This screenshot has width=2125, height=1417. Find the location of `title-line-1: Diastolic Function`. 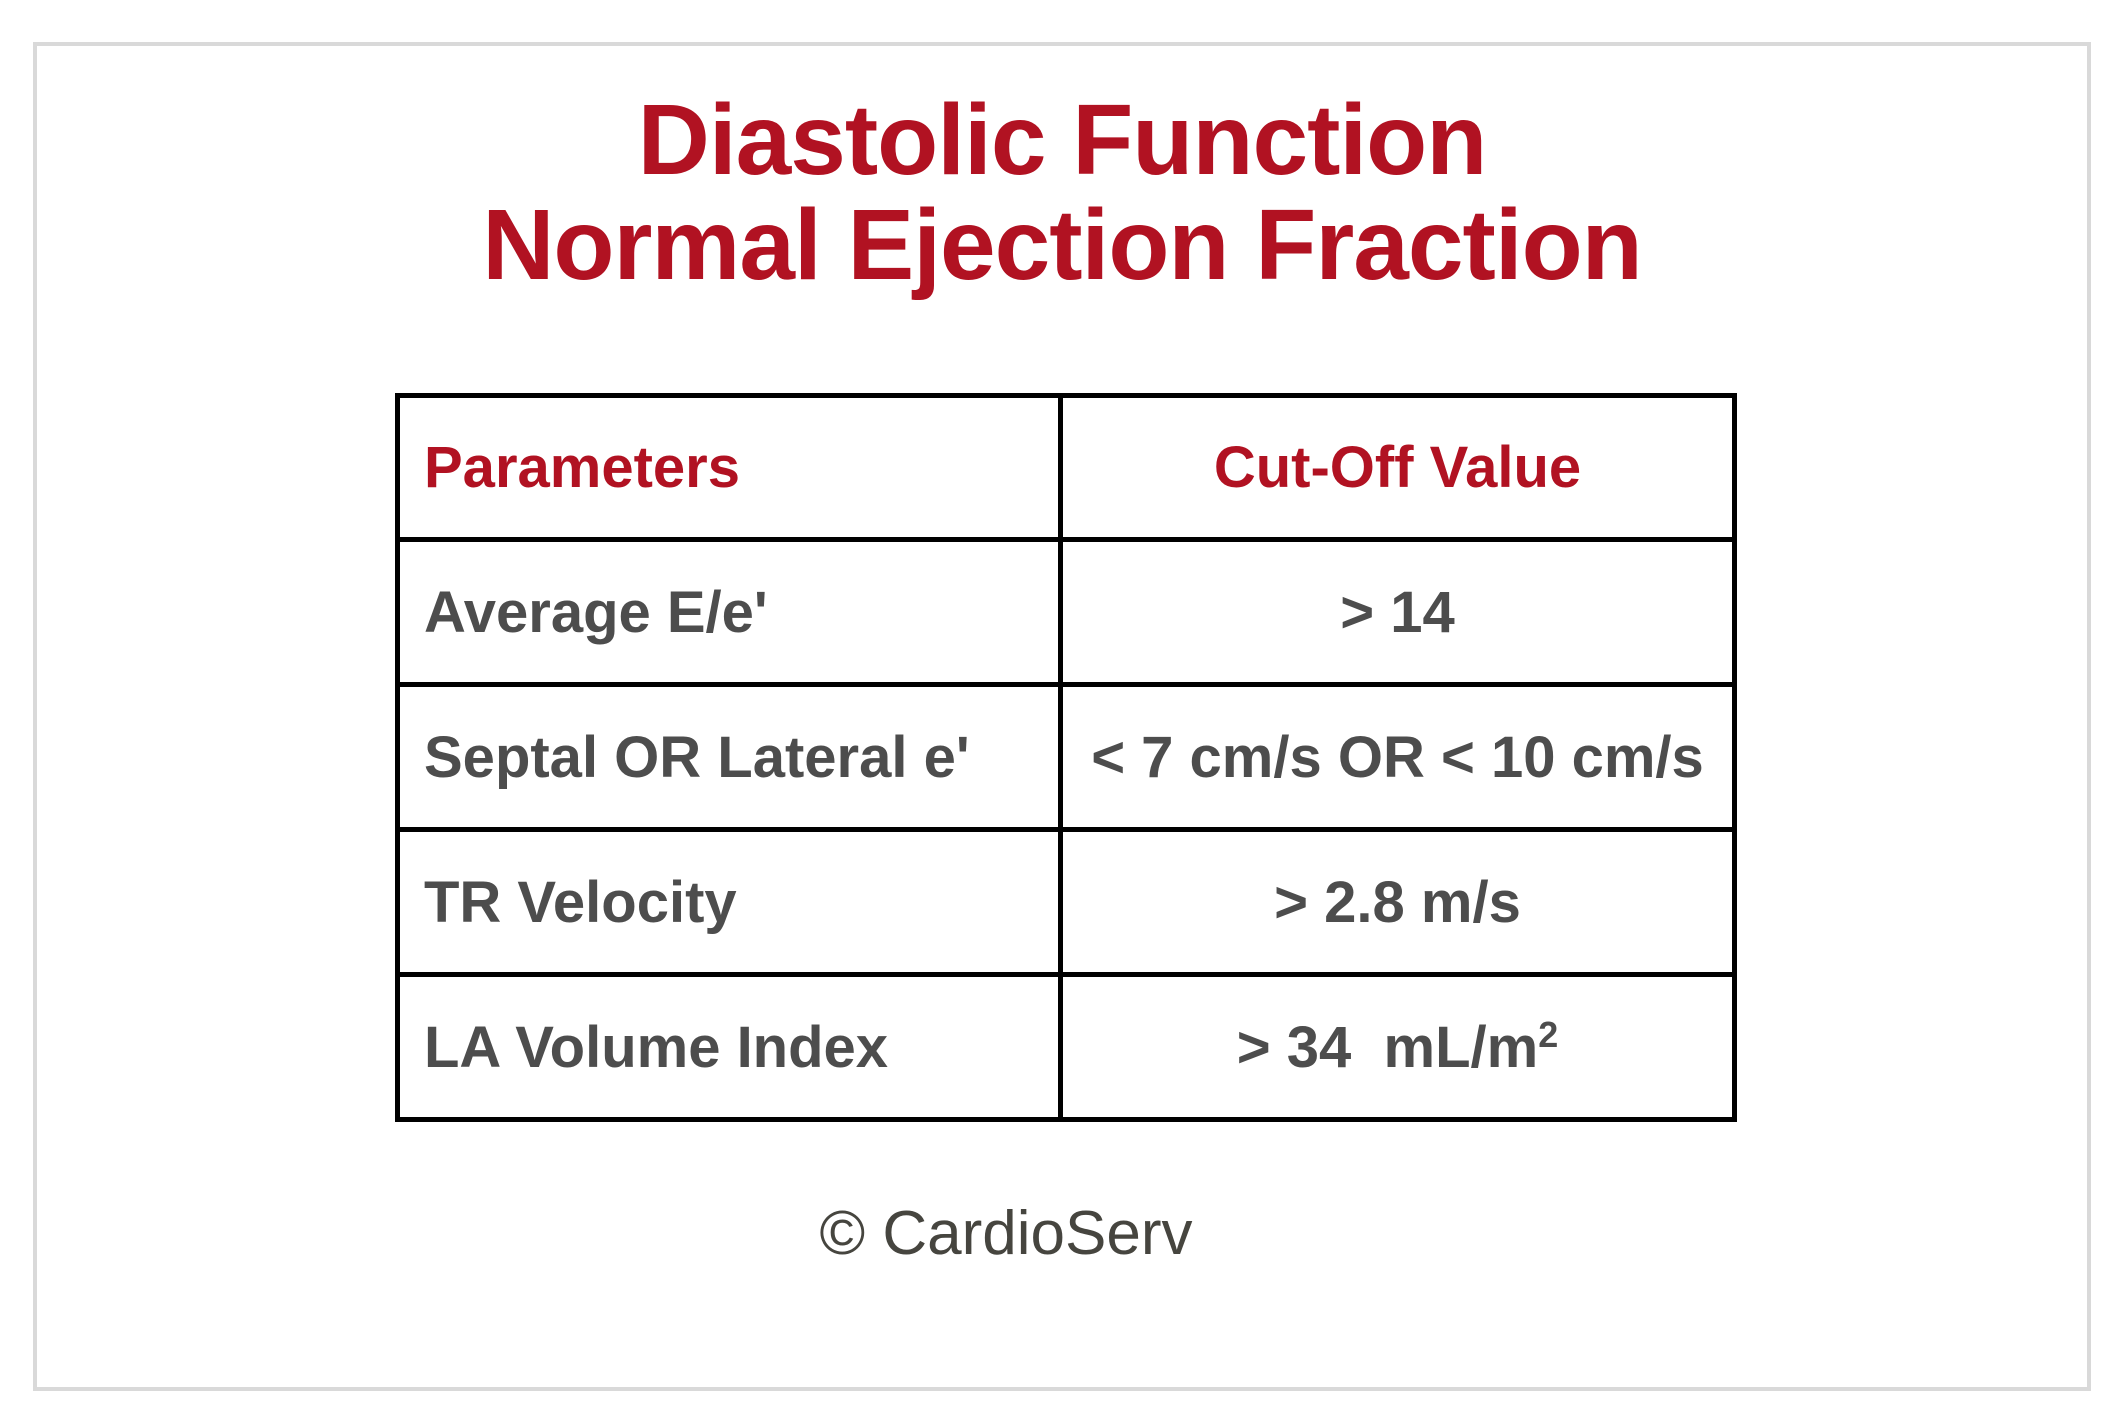

title-line-1: Diastolic Function is located at coordinates (1062, 140).